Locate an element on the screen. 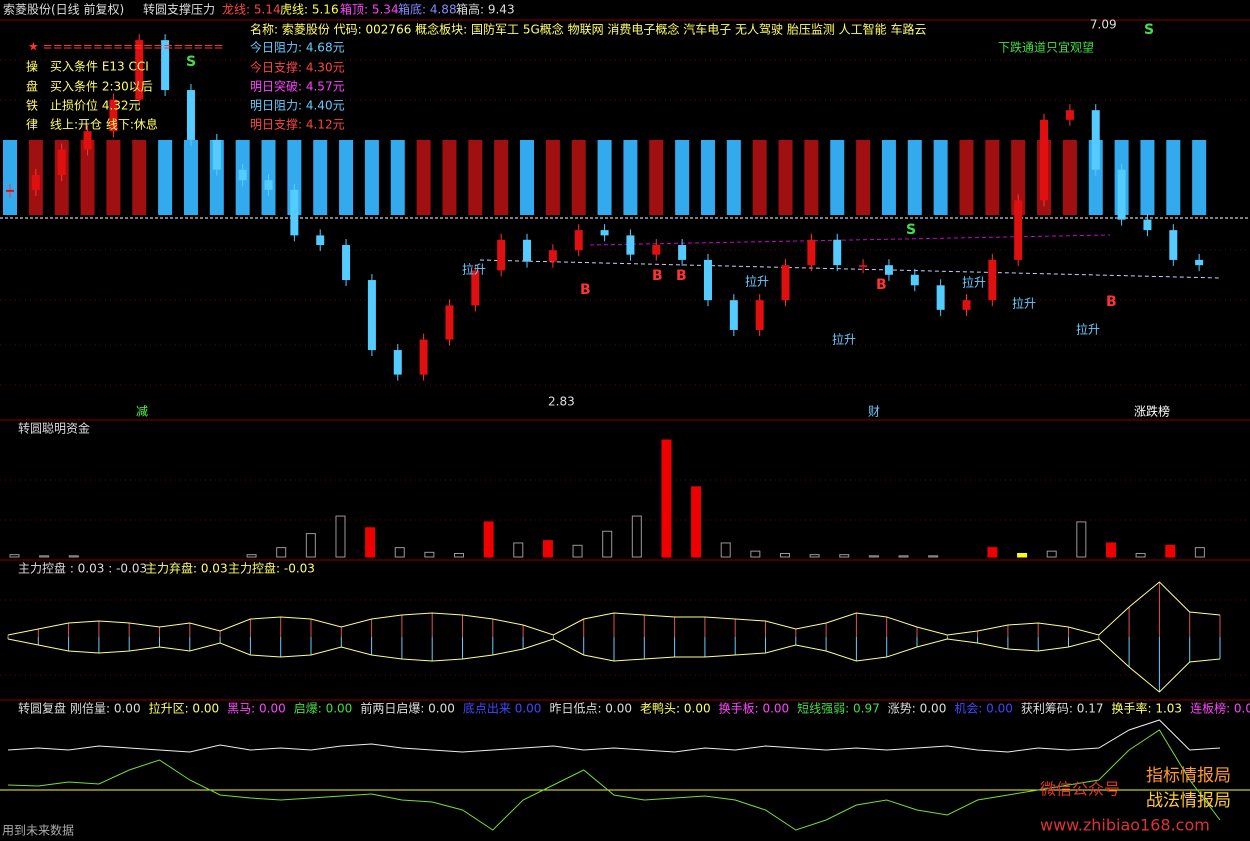 The height and width of the screenshot is (841, 1250). panel-title: 转圆复盘 is located at coordinates (42, 708).